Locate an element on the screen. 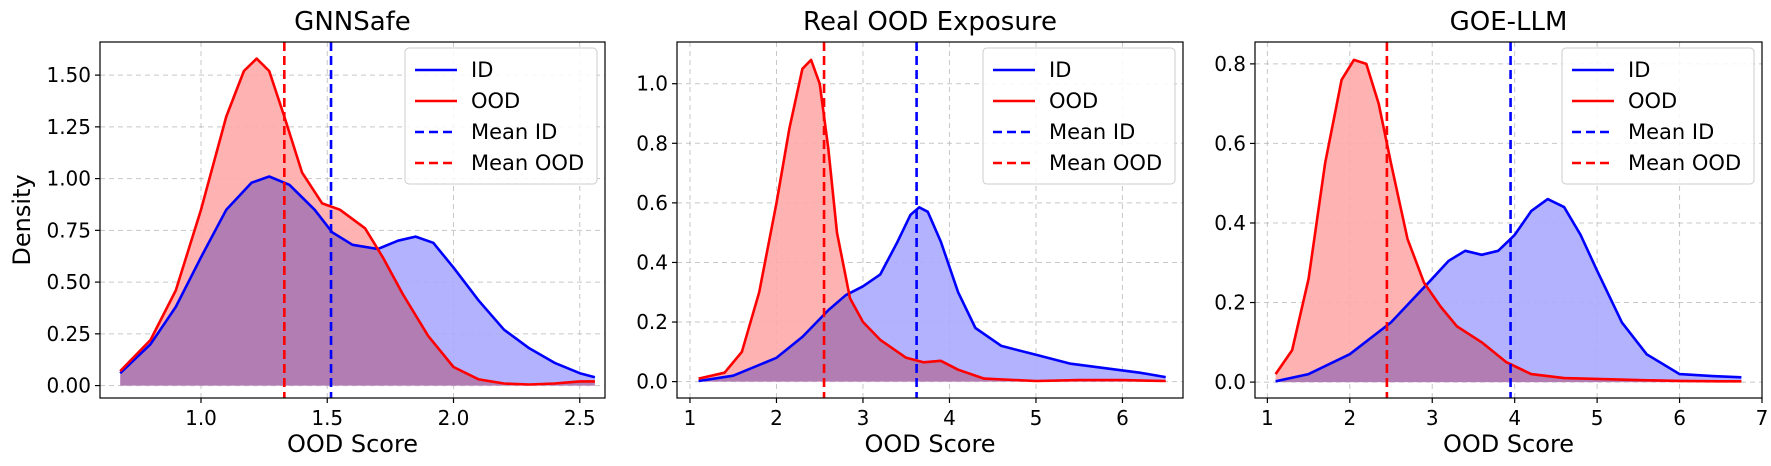  y-axis-label: Density is located at coordinates (22, 219).